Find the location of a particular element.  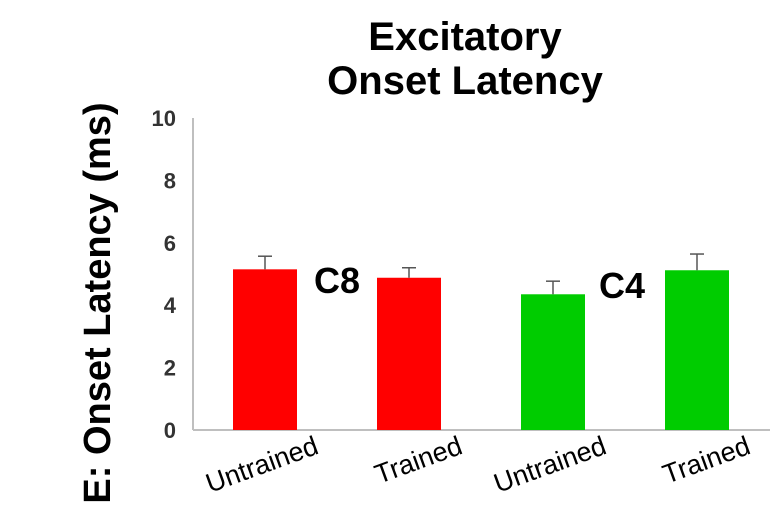

y-tick-label: 2 is located at coordinates (170, 368).